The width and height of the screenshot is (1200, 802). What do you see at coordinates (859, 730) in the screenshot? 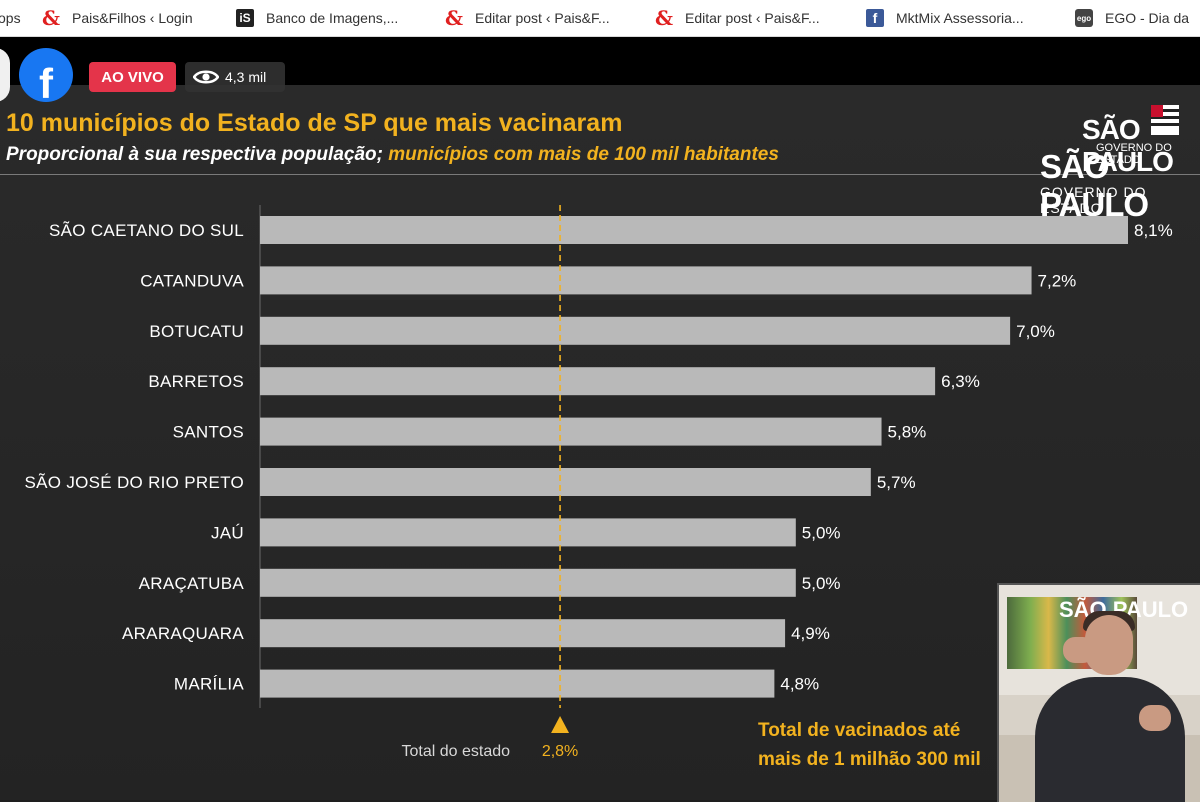
I see `total-line-1: Total de vacinados até` at bounding box center [859, 730].